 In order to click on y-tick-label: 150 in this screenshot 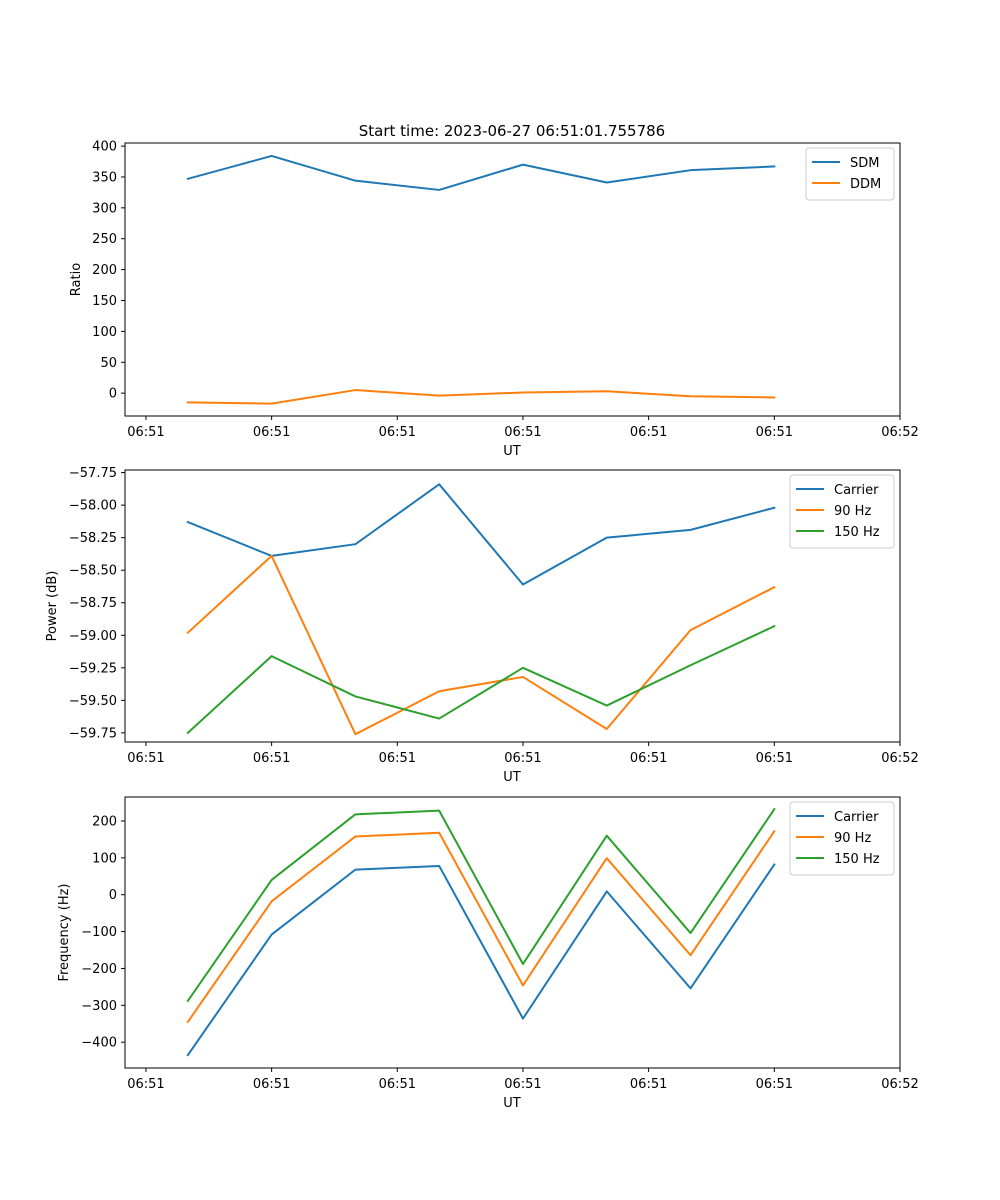, I will do `click(104, 301)`.